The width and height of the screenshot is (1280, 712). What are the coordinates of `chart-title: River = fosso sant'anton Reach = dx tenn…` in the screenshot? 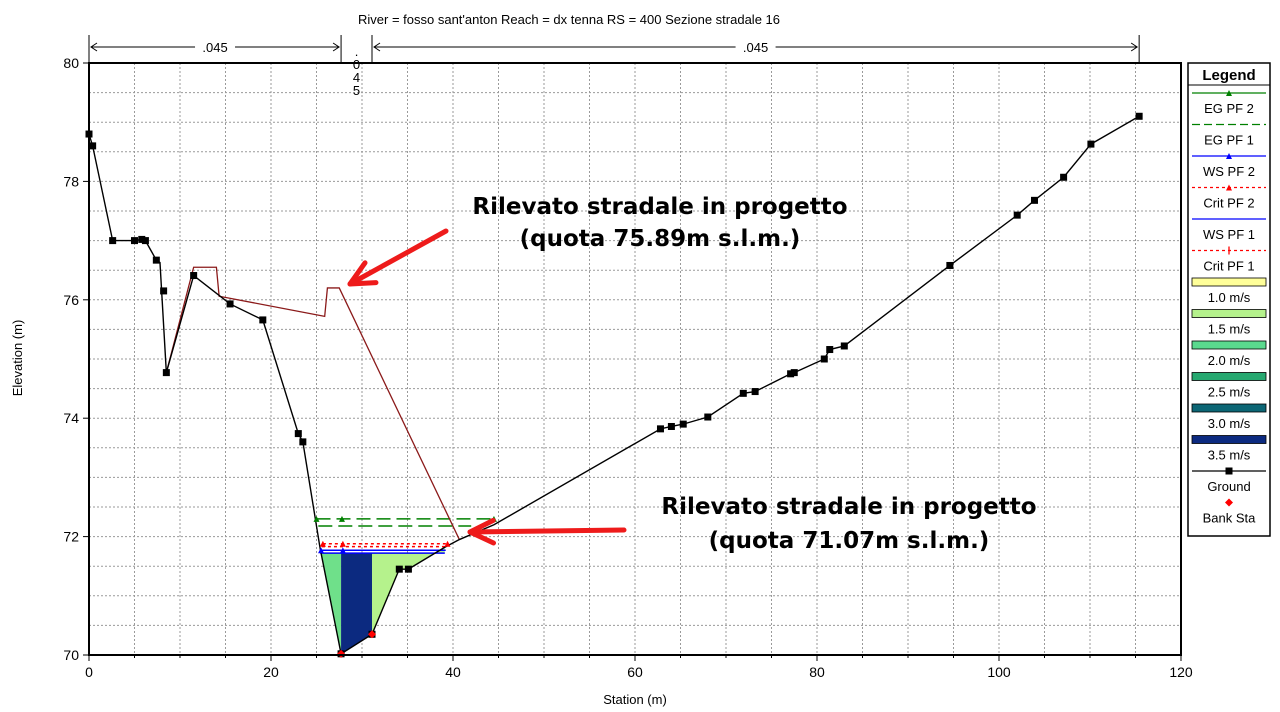 It's located at (569, 19).